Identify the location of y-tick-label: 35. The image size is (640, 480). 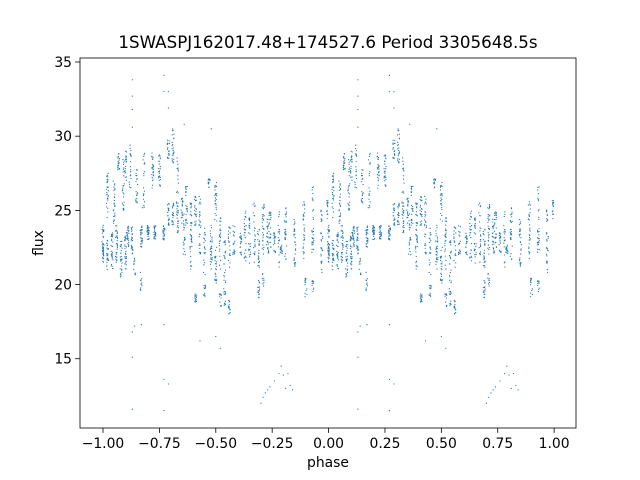
(63, 63).